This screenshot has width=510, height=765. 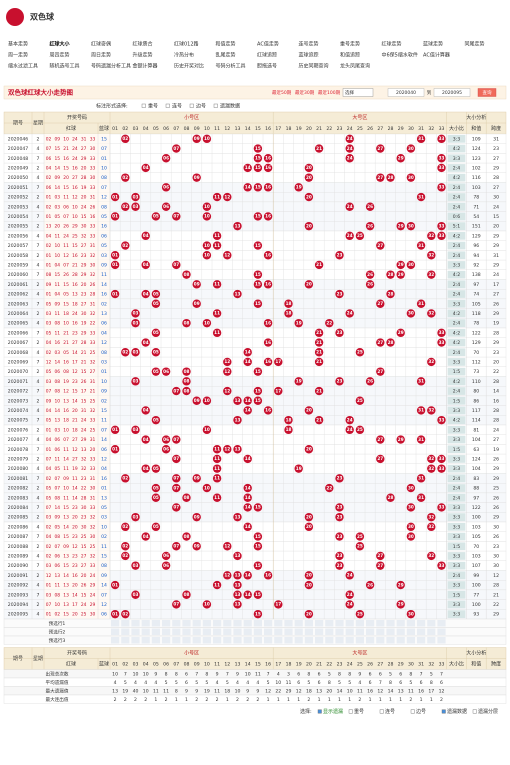 What do you see at coordinates (268, 44) in the screenshot?
I see `nav-link: AC值走势` at bounding box center [268, 44].